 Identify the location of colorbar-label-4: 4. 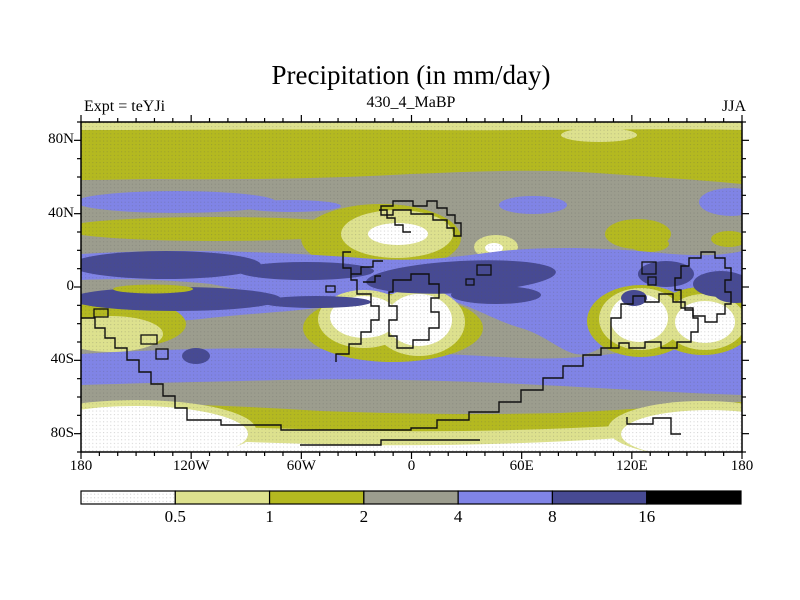
(458, 516).